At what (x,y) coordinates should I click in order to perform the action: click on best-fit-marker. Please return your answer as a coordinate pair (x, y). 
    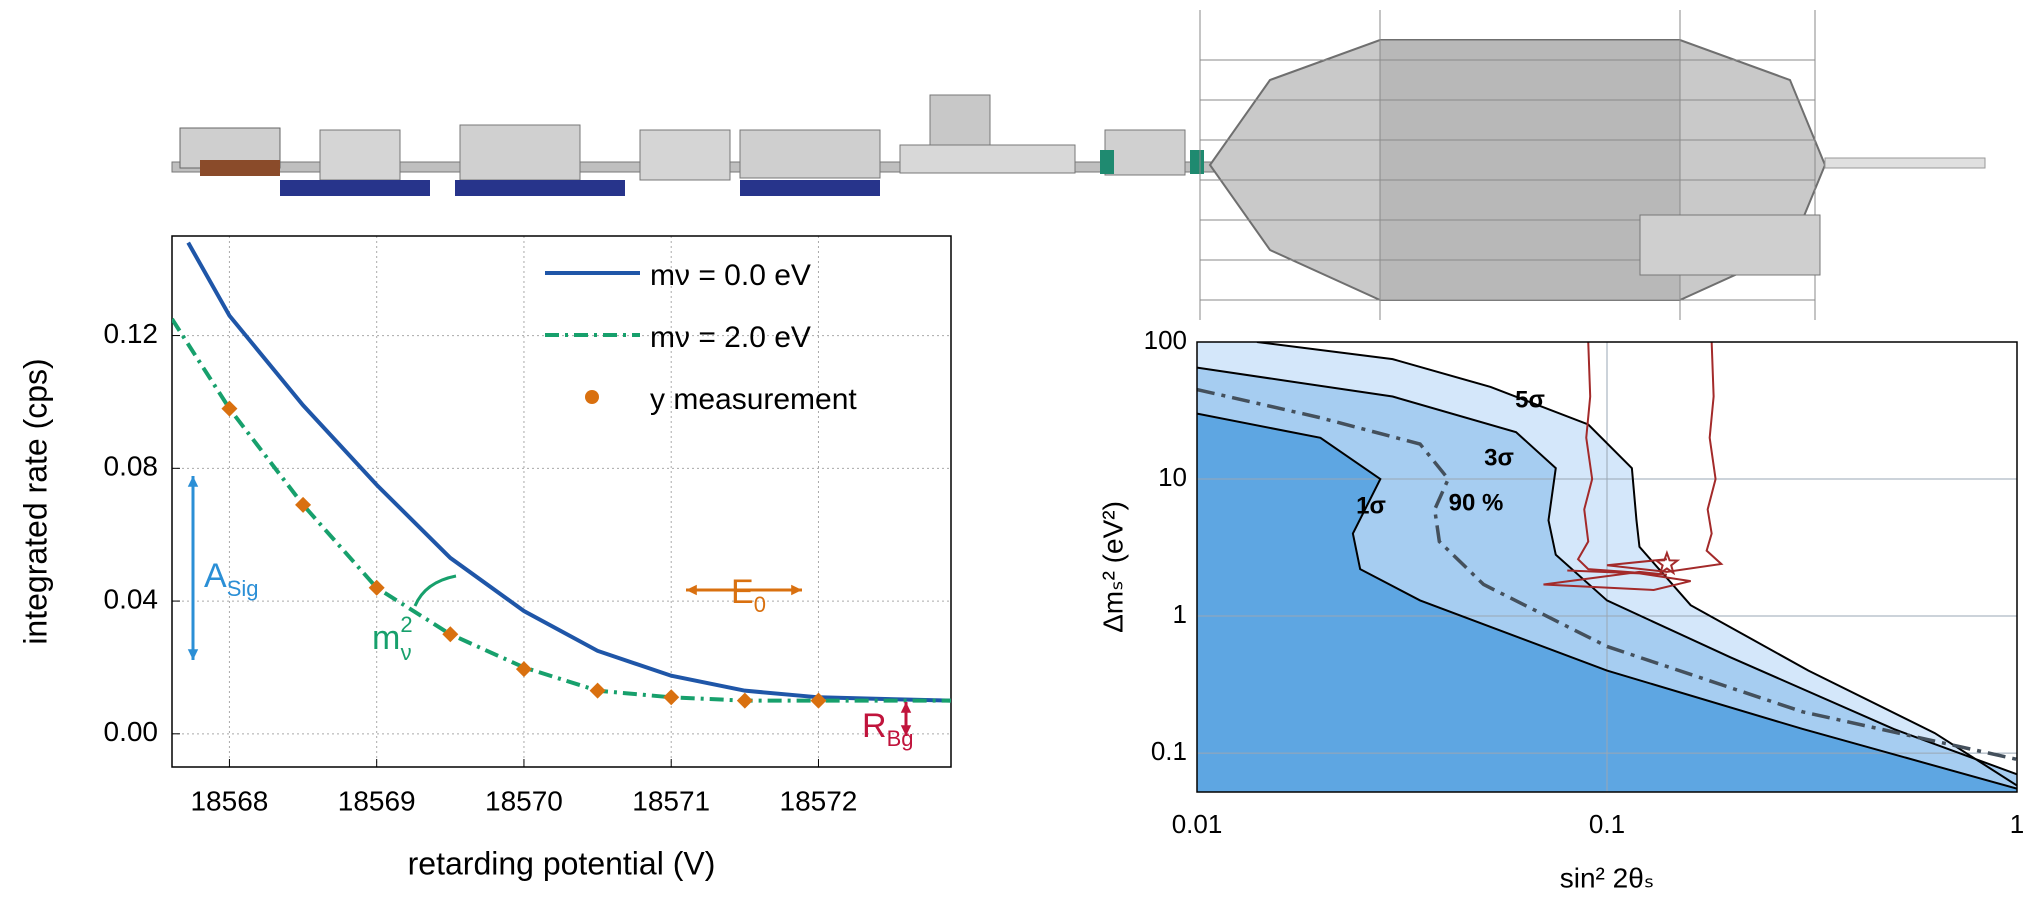
    Looking at the image, I should click on (1667, 563).